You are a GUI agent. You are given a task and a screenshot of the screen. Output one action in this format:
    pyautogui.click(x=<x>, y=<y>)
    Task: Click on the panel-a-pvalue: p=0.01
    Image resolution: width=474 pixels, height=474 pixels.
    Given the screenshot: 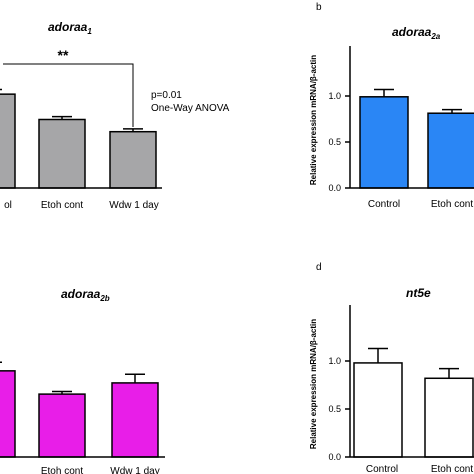 What is the action you would take?
    pyautogui.click(x=166, y=95)
    